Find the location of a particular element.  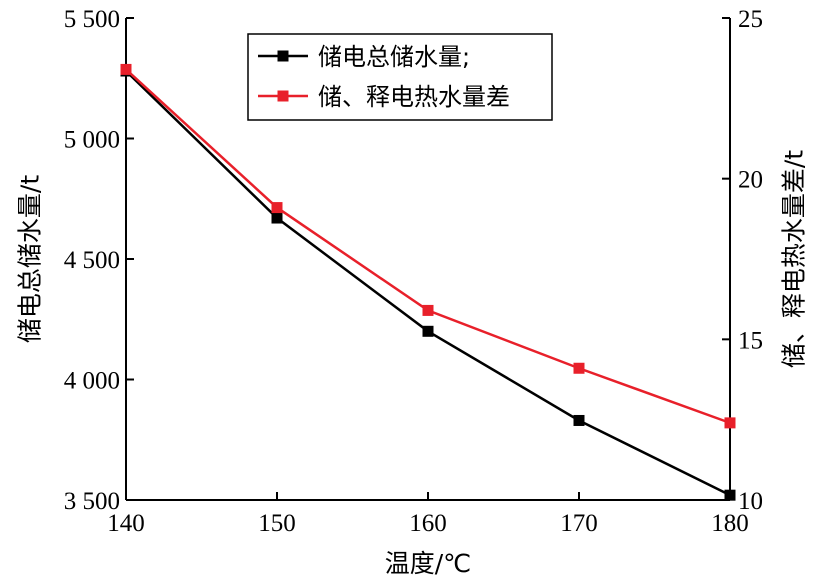

y-right-tick-label: 15 is located at coordinates (750, 340).